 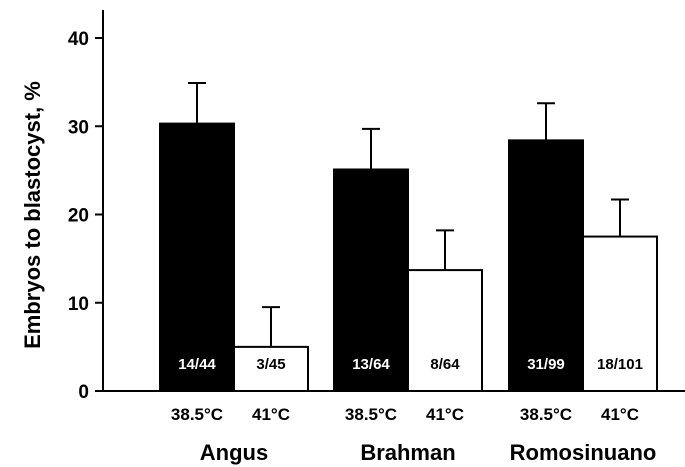 What do you see at coordinates (407, 452) in the screenshot?
I see `group-label: Brahman` at bounding box center [407, 452].